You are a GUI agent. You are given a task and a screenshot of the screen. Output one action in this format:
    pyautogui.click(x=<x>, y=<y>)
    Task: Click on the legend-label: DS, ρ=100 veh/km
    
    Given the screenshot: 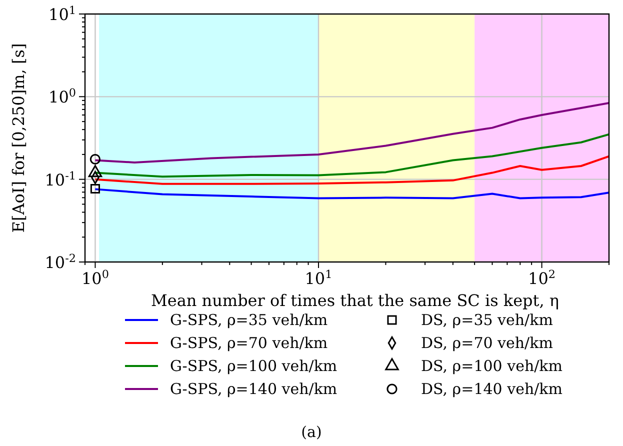 What is the action you would take?
    pyautogui.click(x=491, y=366)
    